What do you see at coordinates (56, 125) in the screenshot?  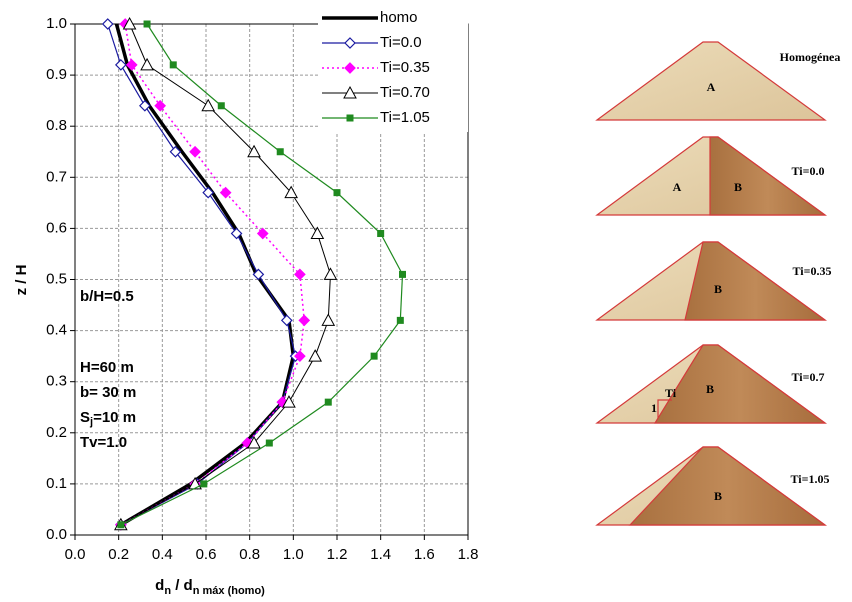 I see `y-tick-label: 0.8` at bounding box center [56, 125].